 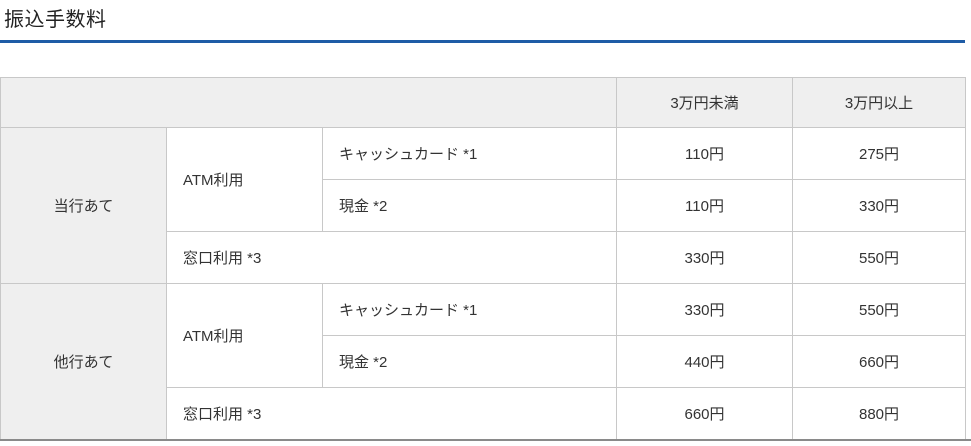 What do you see at coordinates (705, 413) in the screenshot?
I see `fee-under-30k: 660円` at bounding box center [705, 413].